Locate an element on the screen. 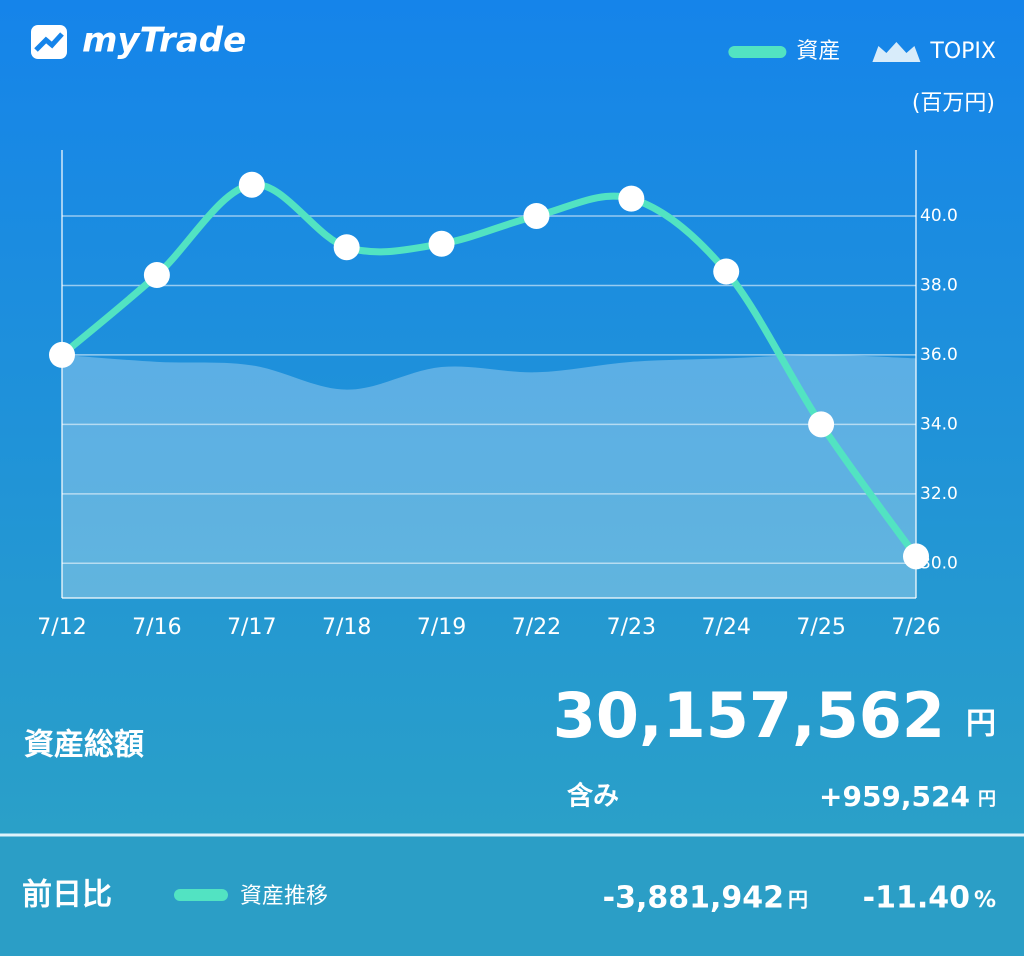 Image resolution: width=1024 pixels, height=960 pixels. total-label: 資産総額 is located at coordinates (84, 745).